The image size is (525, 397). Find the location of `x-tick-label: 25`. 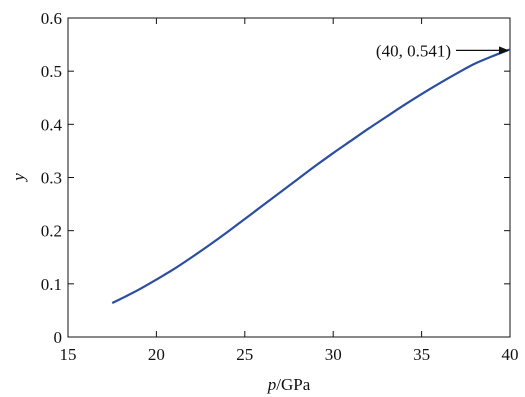

x-tick-label: 25 is located at coordinates (244, 354).